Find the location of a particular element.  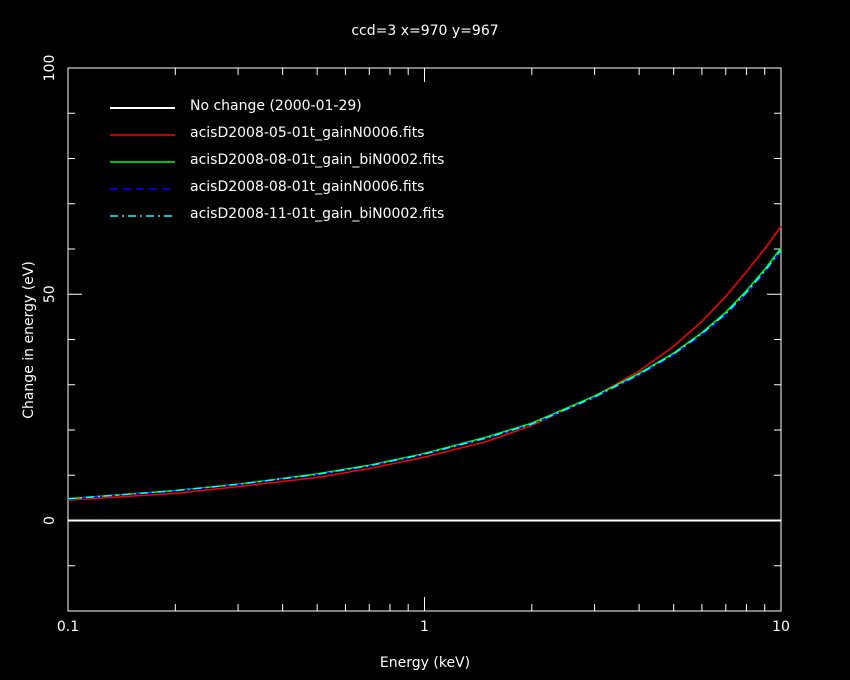

x-tick-label: 1 is located at coordinates (424, 627).